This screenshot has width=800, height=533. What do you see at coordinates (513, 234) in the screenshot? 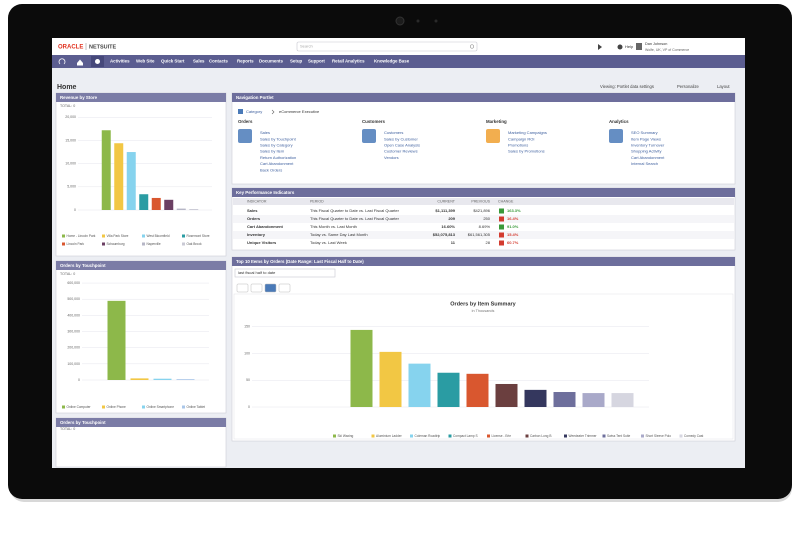
I see `kpi-cell: 15.4%` at bounding box center [513, 234].